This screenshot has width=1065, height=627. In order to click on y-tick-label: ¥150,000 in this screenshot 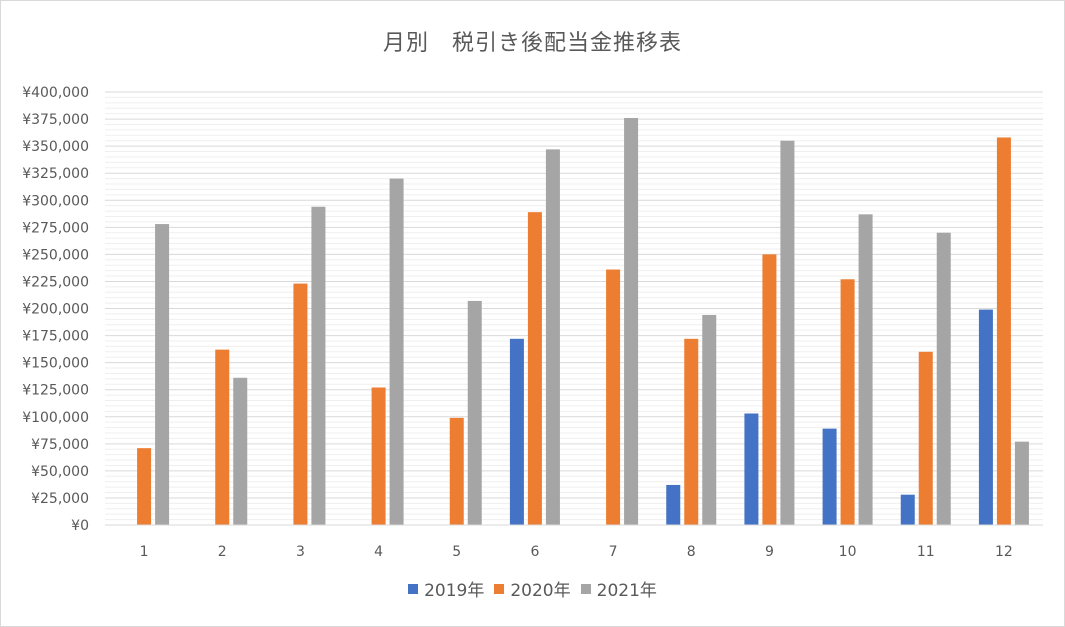, I will do `click(55, 364)`.